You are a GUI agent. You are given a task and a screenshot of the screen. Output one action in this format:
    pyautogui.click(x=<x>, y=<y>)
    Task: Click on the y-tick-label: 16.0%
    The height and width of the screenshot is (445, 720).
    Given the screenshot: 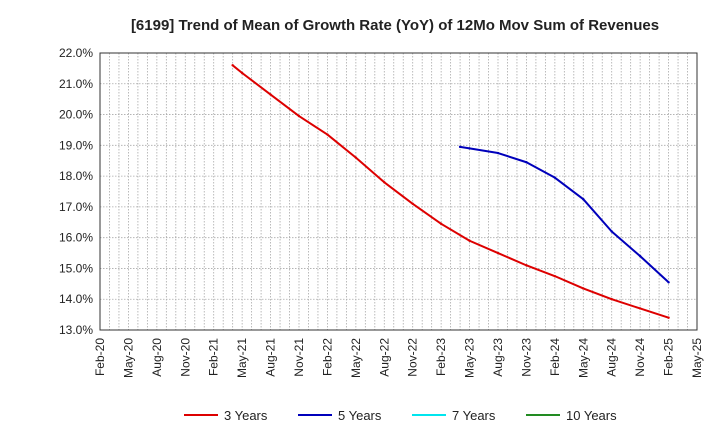 What is the action you would take?
    pyautogui.click(x=76, y=238)
    